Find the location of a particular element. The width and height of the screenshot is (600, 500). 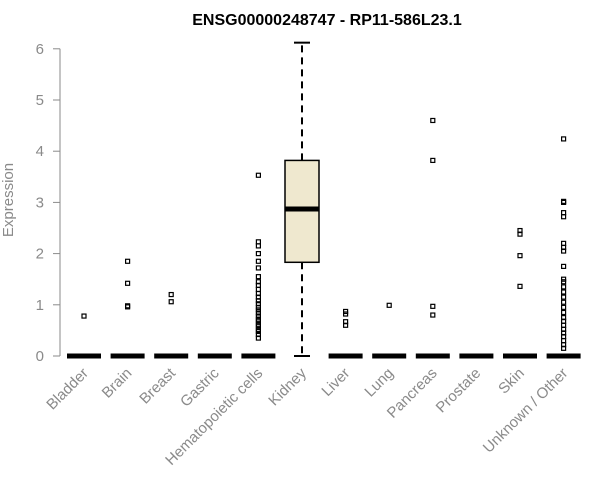

x-tick-label: Liver is located at coordinates (335, 382).